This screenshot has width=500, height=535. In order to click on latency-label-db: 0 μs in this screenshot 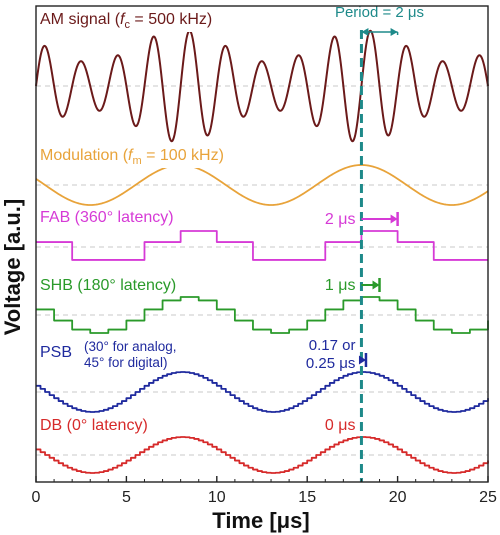, I will do `click(340, 425)`.